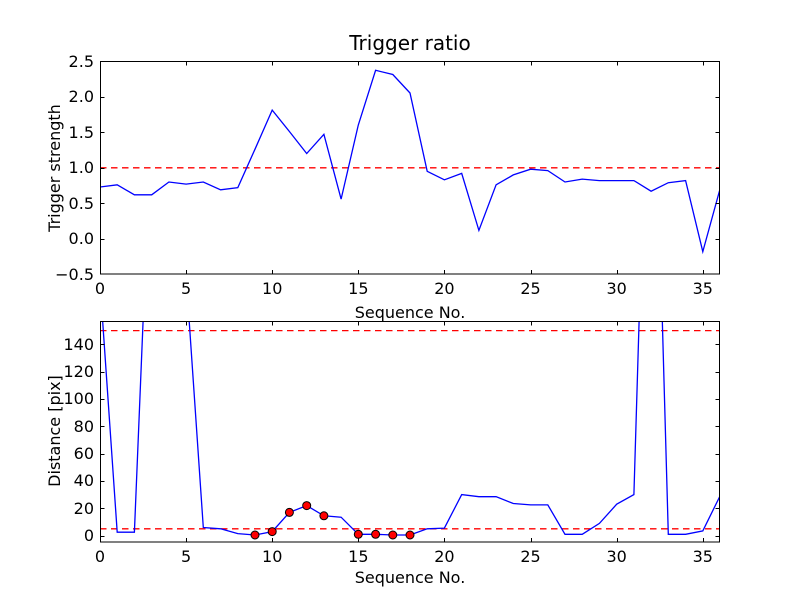  What do you see at coordinates (81, 61) in the screenshot?
I see `y-tick-label: 2.5` at bounding box center [81, 61].